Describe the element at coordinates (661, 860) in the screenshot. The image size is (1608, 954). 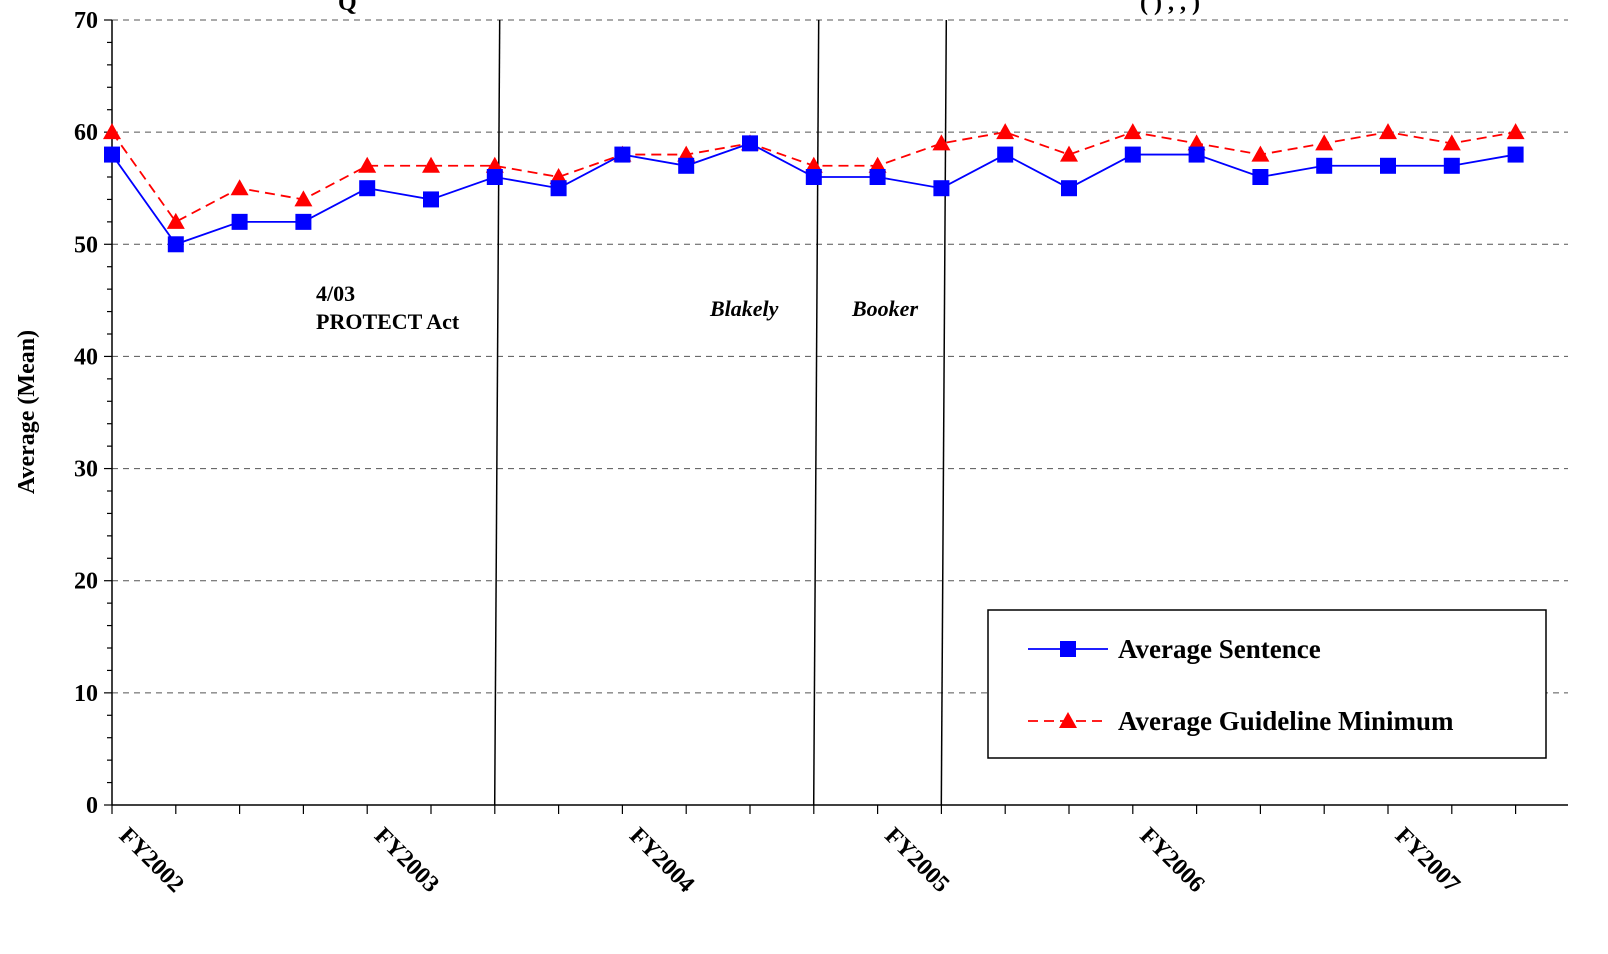
I see `x-tick-label-FY2004: FY2004` at that location.